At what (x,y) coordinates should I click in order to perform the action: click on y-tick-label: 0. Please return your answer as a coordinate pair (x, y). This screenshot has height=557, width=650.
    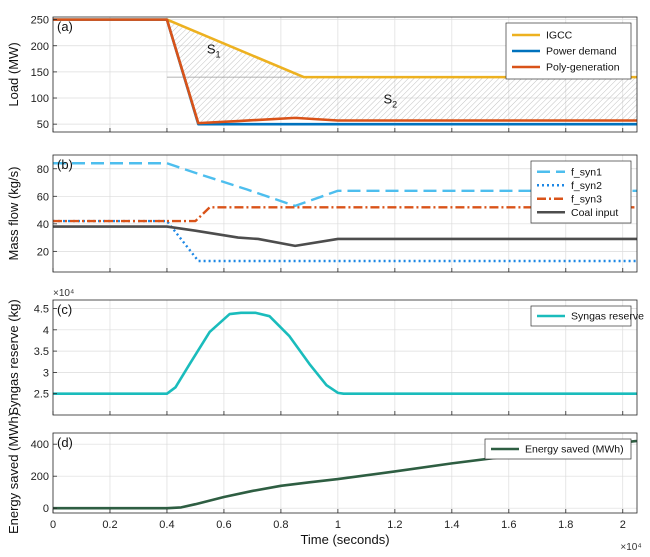
    Looking at the image, I should click on (46, 509).